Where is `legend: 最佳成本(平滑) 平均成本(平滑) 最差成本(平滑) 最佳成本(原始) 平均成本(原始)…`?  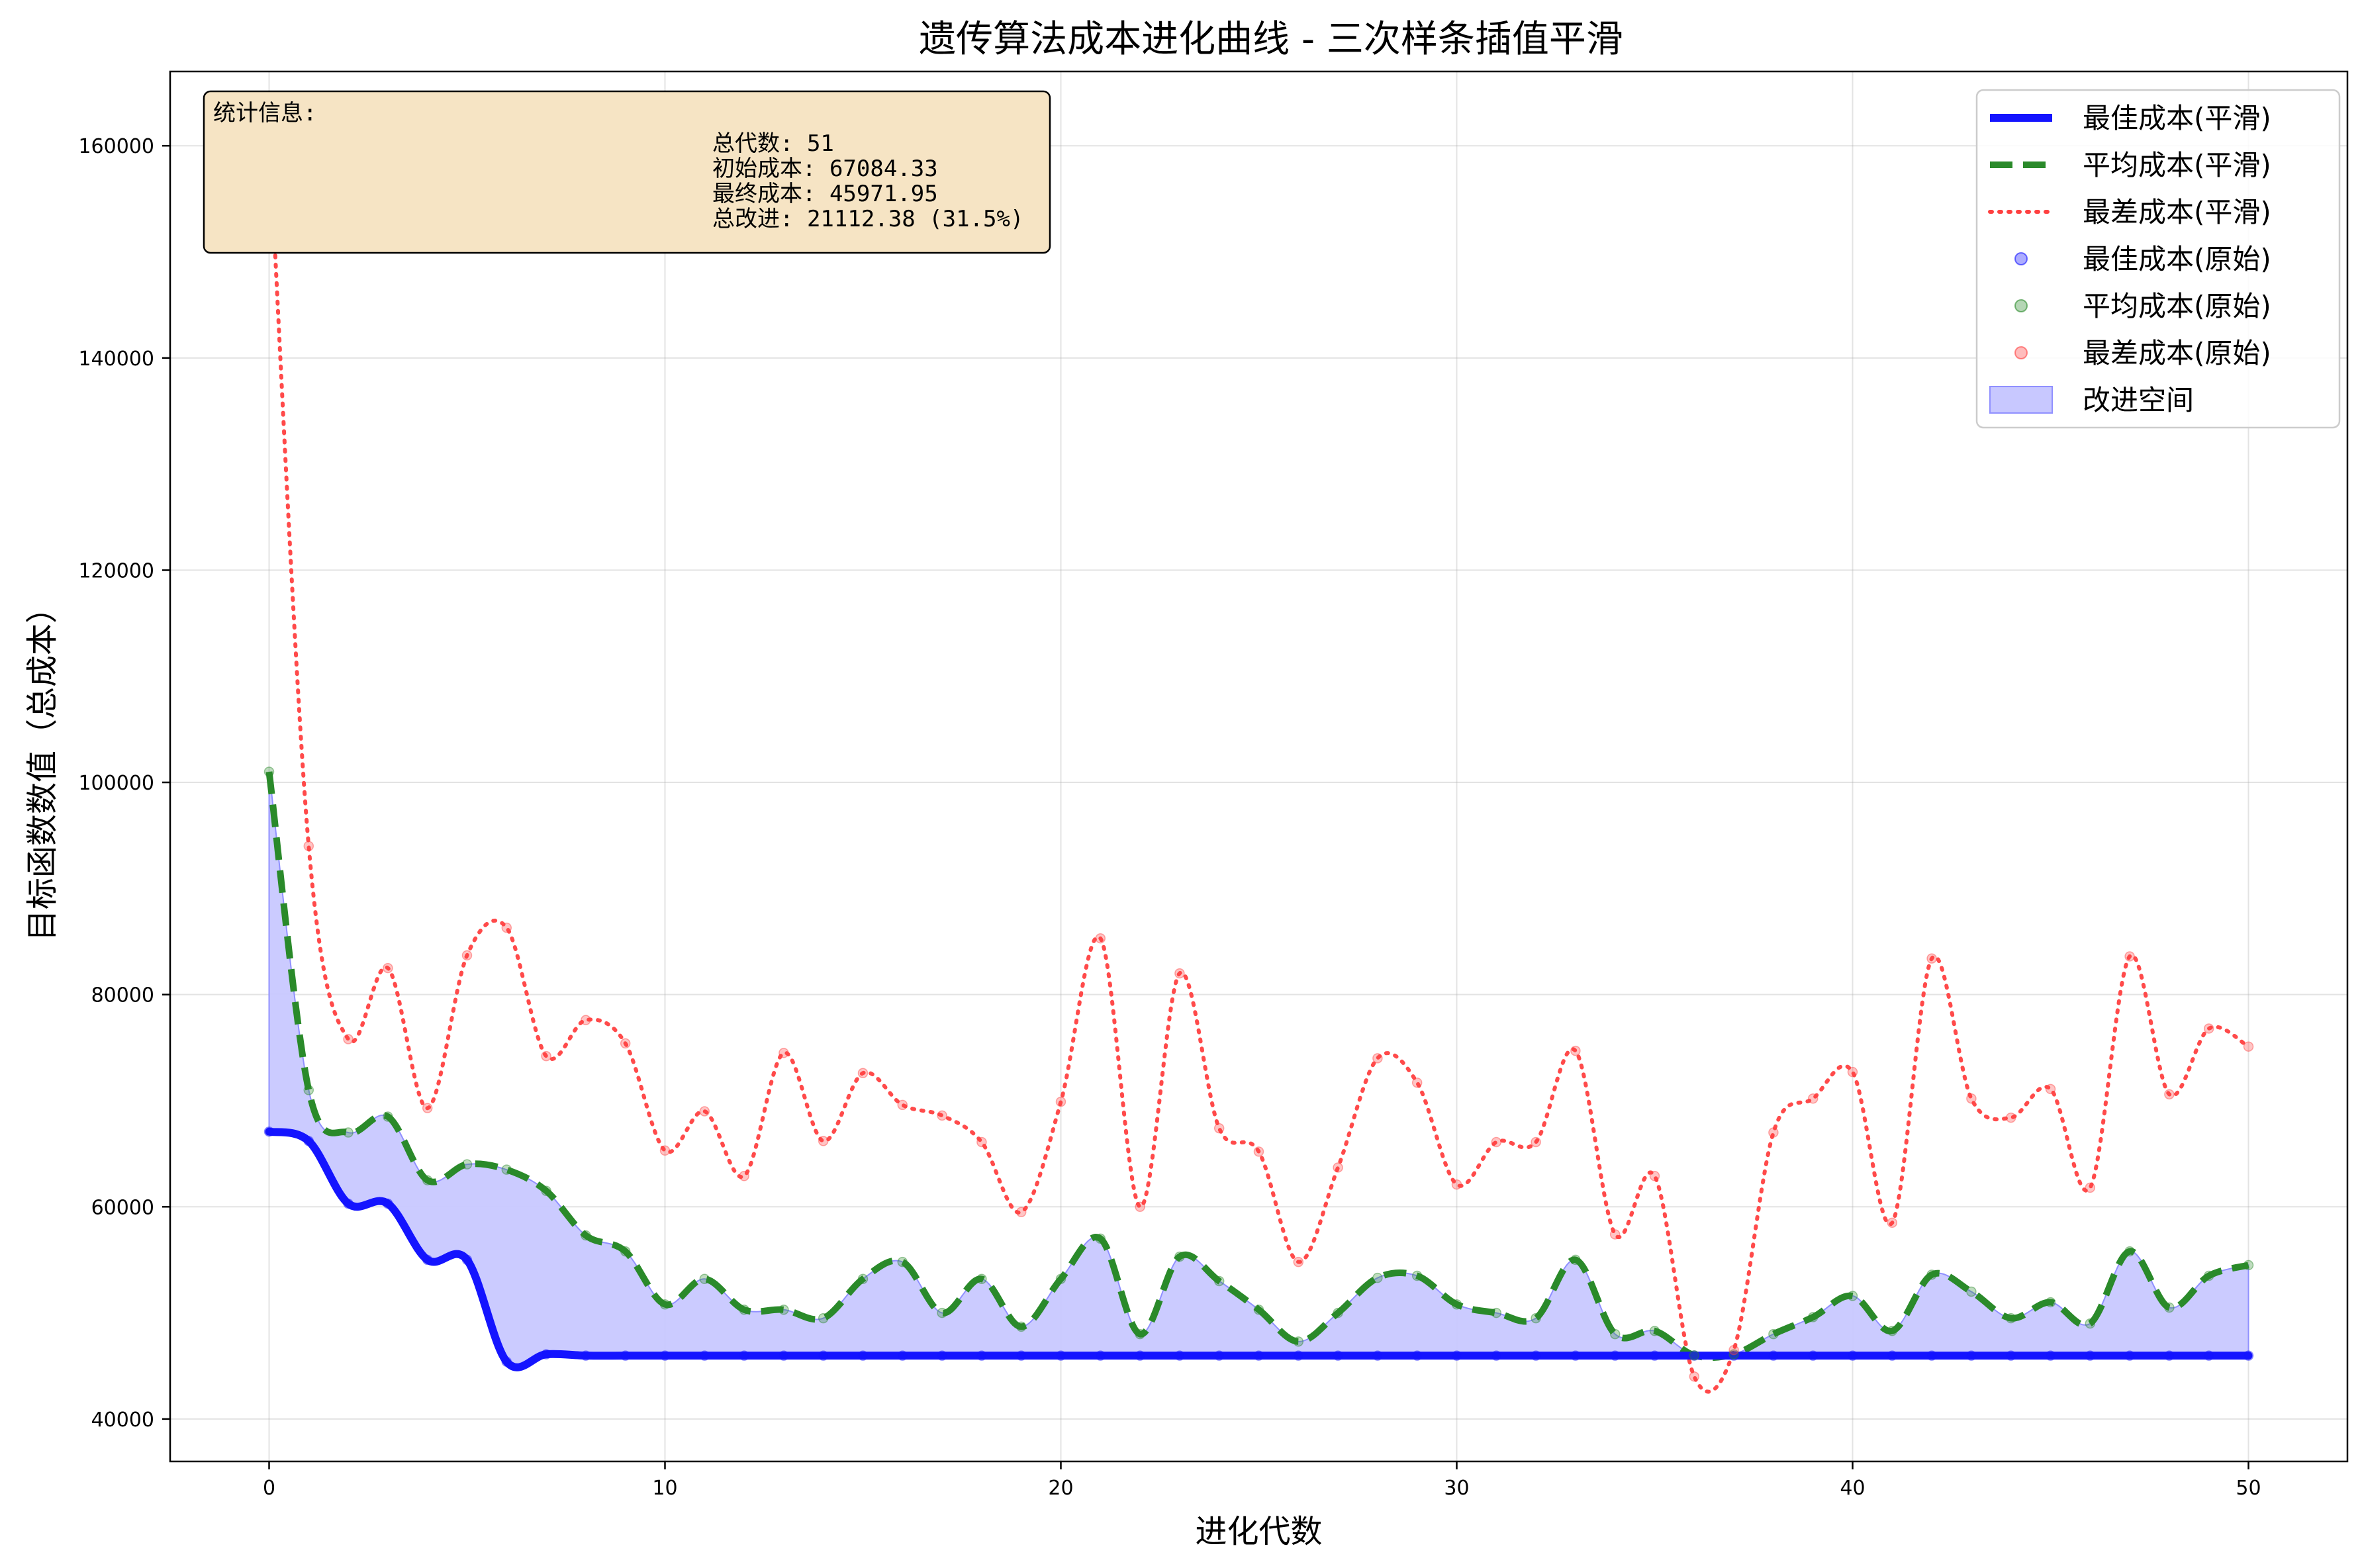
legend: 最佳成本(平滑) 平均成本(平滑) 最差成本(平滑) 最佳成本(原始) 平均成本(原始)… is located at coordinates (2158, 259).